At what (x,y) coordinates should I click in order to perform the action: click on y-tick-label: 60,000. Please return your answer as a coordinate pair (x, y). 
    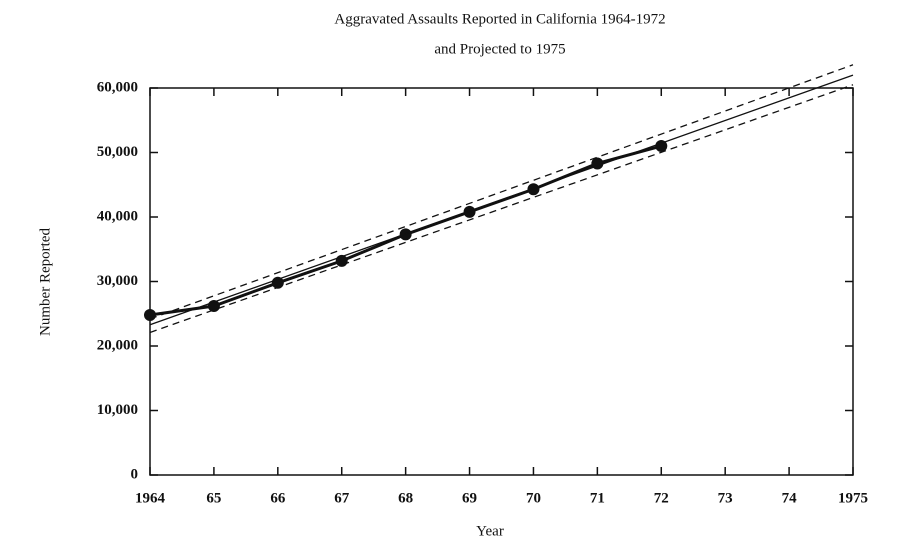
    Looking at the image, I should click on (117, 87).